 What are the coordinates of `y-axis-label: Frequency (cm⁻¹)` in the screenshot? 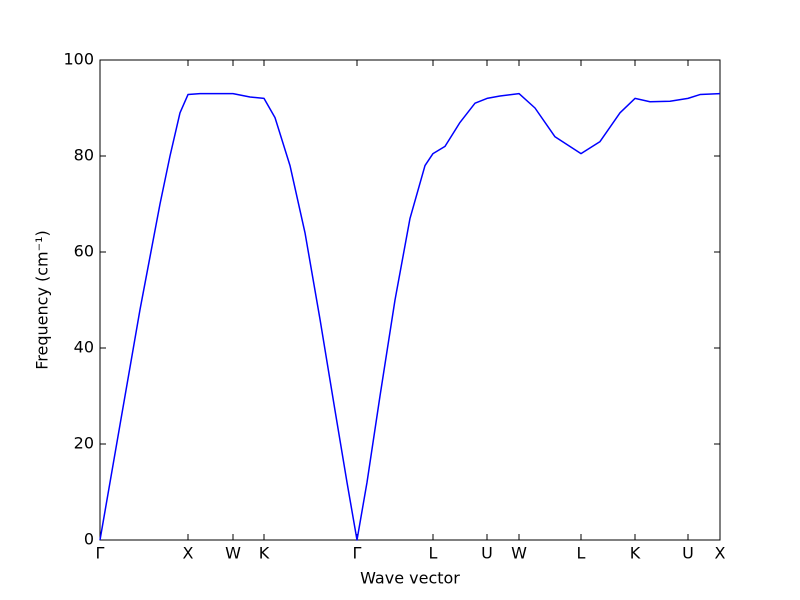 It's located at (42, 299).